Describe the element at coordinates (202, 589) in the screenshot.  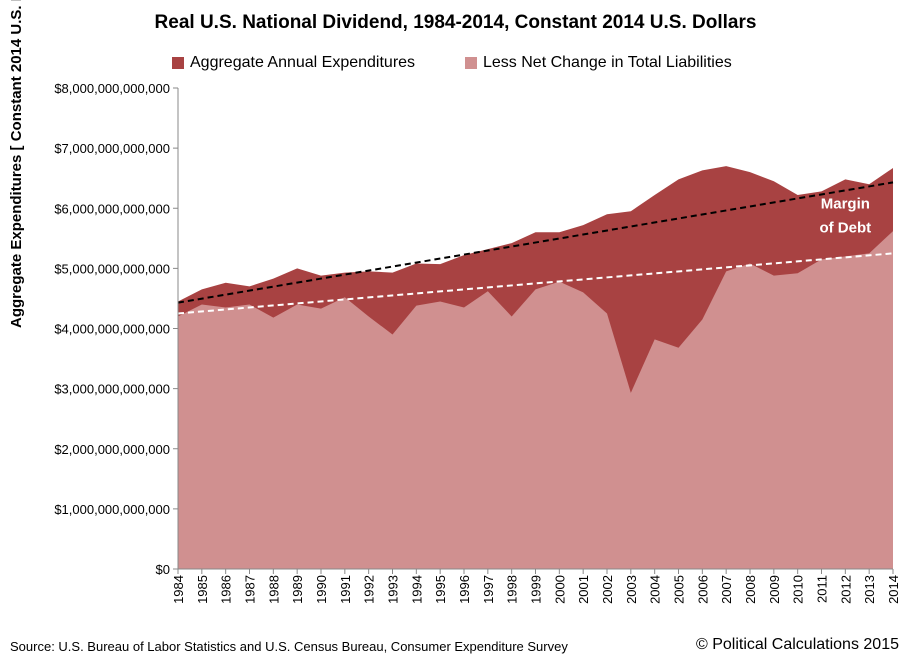
I see `x-tick-label: 1985` at that location.